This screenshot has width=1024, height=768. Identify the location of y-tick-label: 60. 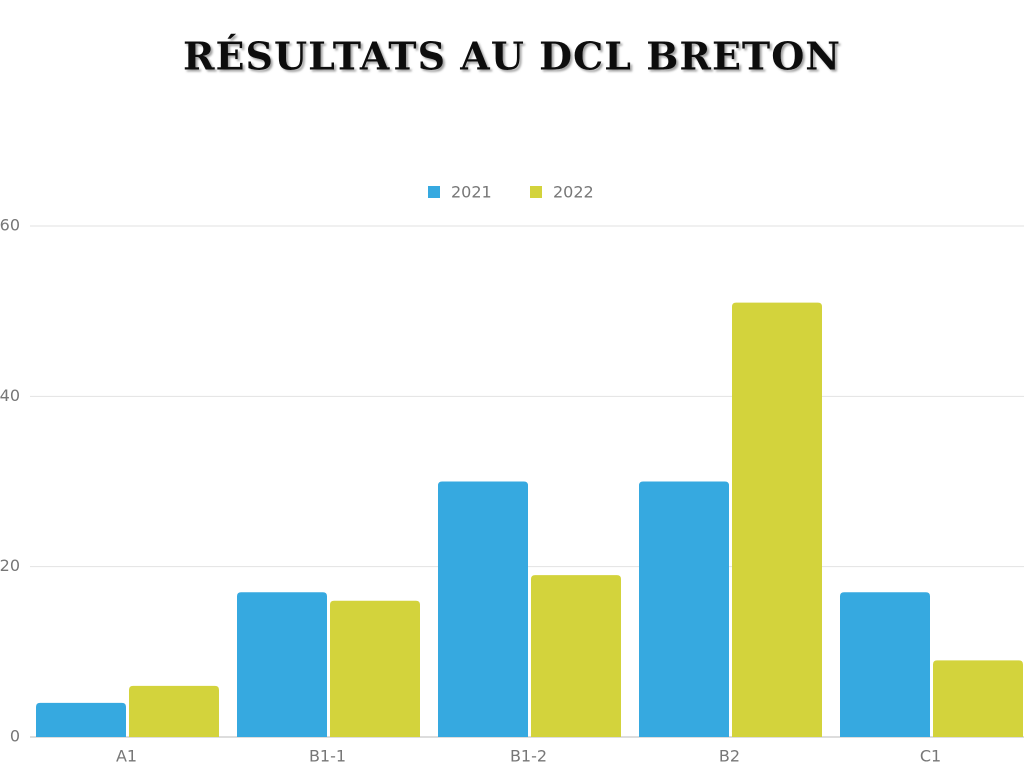
(10, 225).